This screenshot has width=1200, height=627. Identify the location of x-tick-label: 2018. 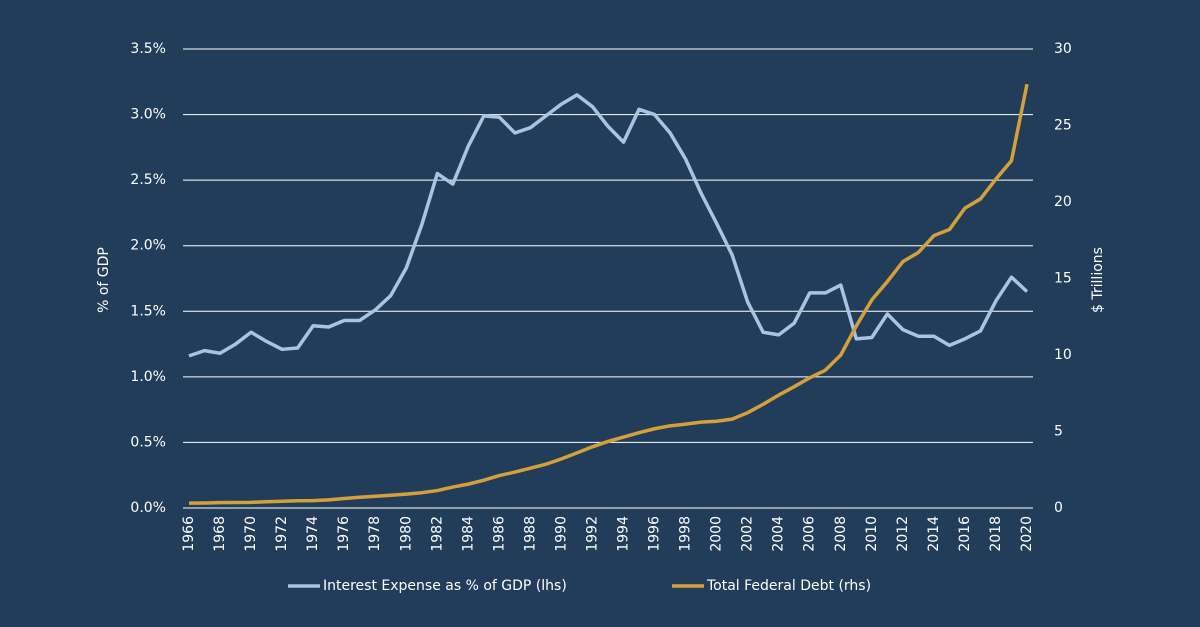
(996, 534).